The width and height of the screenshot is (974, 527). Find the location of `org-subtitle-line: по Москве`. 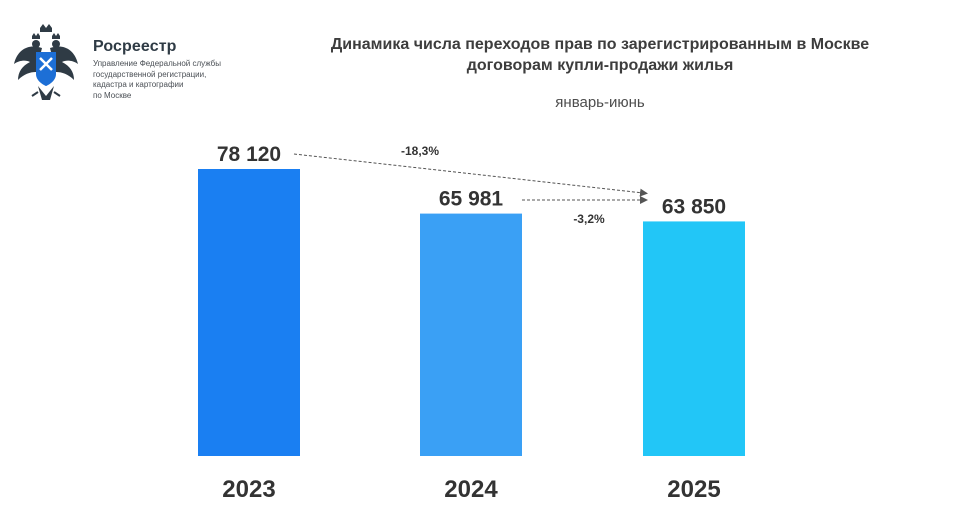

org-subtitle-line: по Москве is located at coordinates (112, 95).